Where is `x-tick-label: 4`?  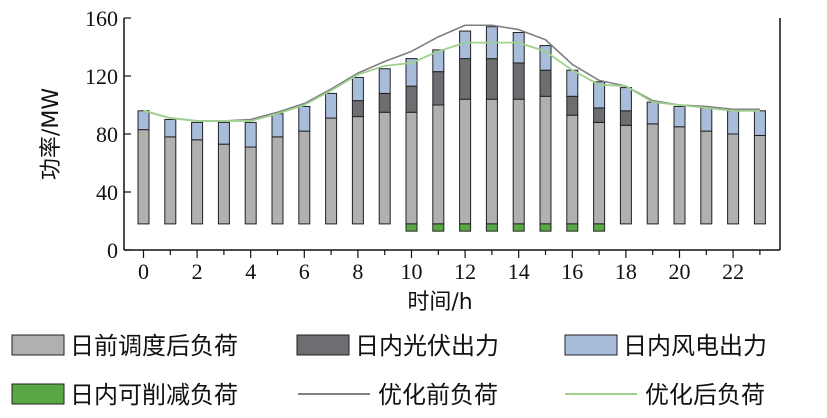 x-tick-label: 4 is located at coordinates (250, 271).